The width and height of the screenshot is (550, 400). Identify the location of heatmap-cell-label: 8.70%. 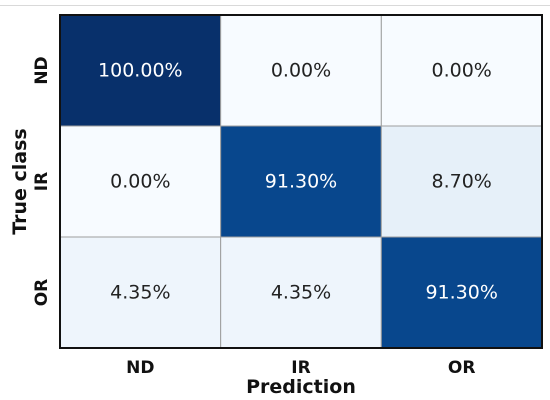
(461, 182).